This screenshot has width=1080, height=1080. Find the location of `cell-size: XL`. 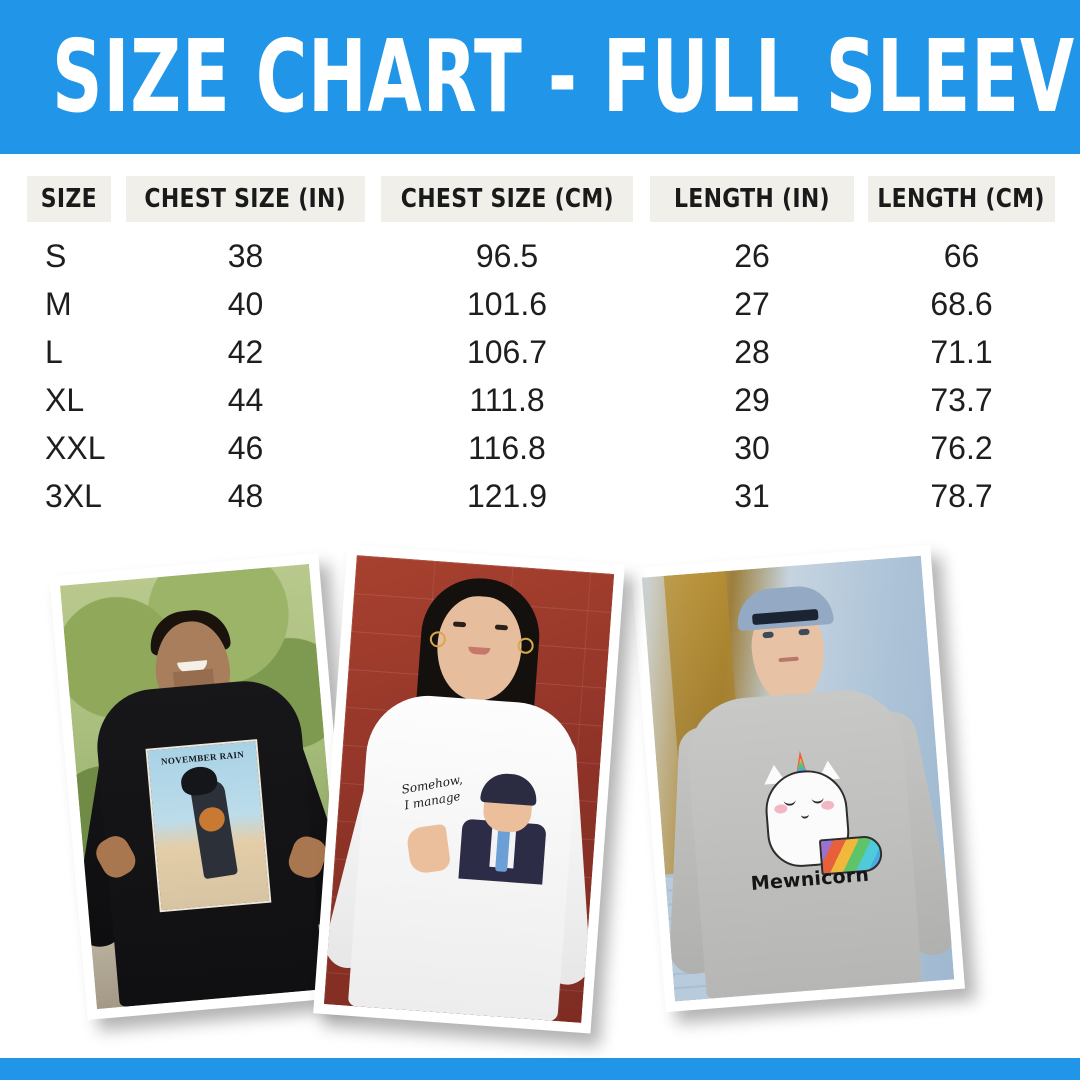

cell-size: XL is located at coordinates (65, 400).